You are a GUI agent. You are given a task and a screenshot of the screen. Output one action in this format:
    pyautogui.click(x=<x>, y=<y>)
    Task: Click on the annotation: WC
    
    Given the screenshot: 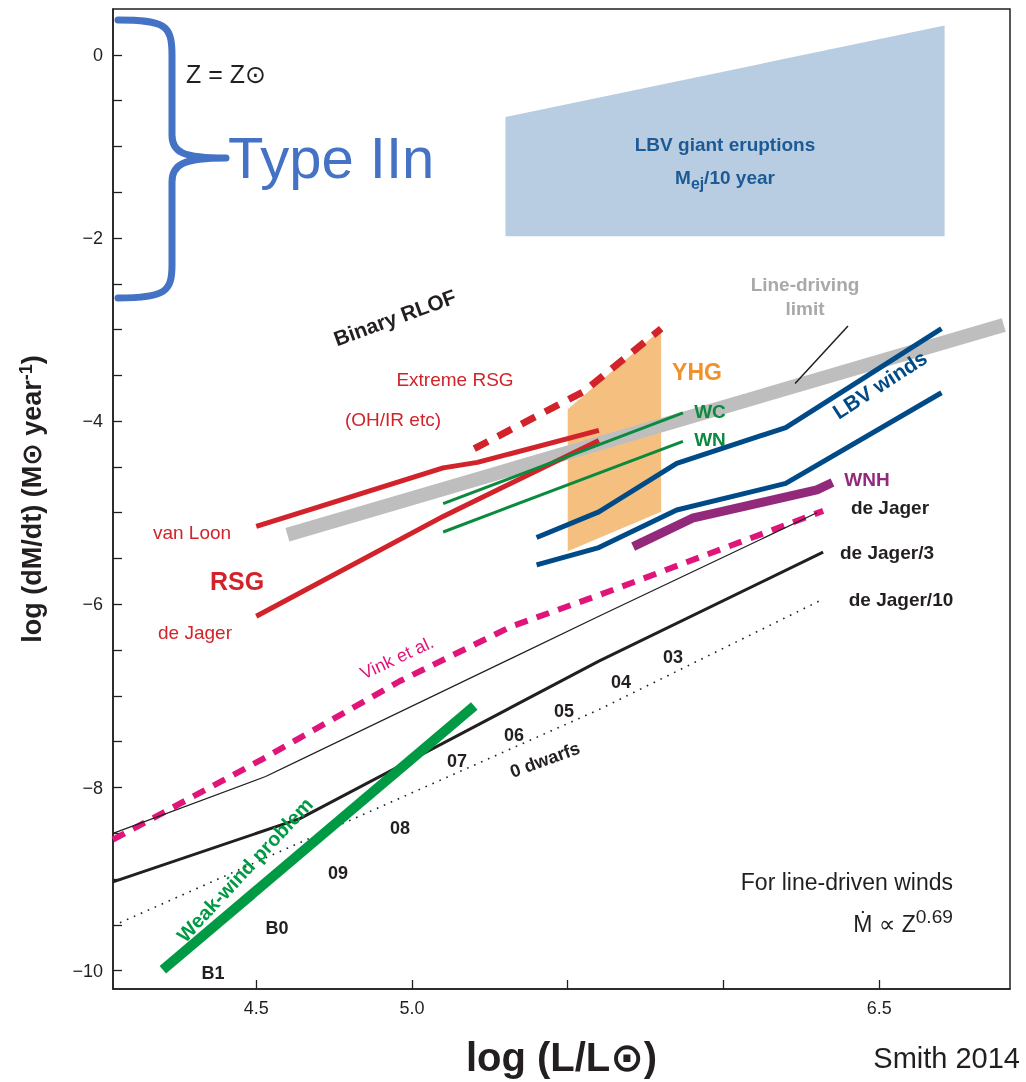 What is the action you would take?
    pyautogui.click(x=710, y=412)
    